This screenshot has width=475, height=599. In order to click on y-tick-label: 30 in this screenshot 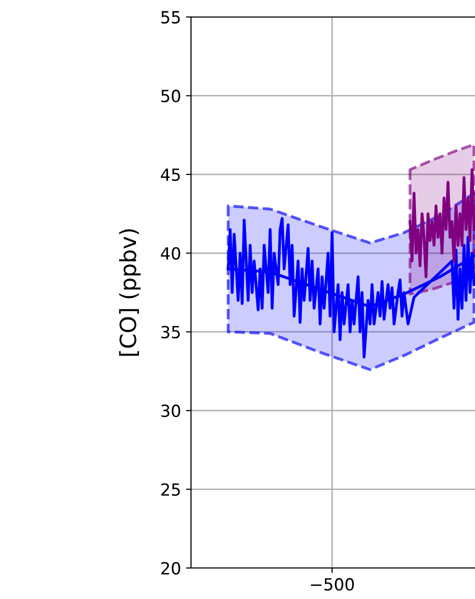, I will do `click(170, 411)`.